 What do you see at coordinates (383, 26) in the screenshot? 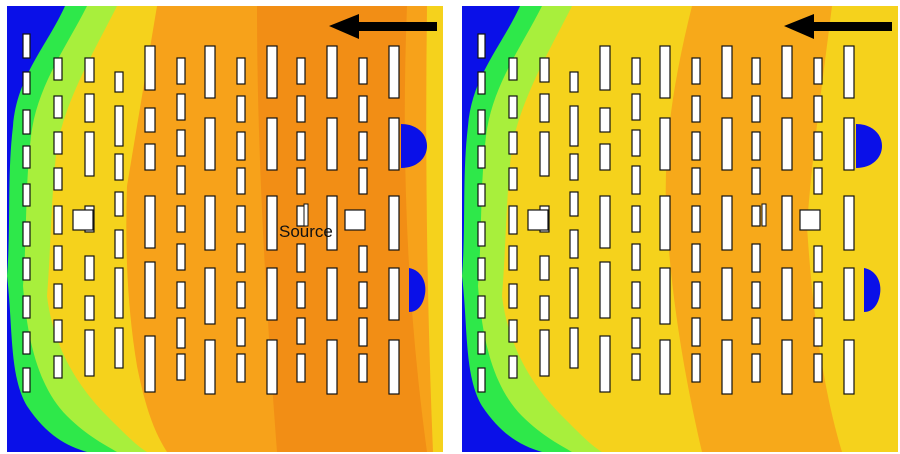
I see `arrow-left-icon` at bounding box center [383, 26].